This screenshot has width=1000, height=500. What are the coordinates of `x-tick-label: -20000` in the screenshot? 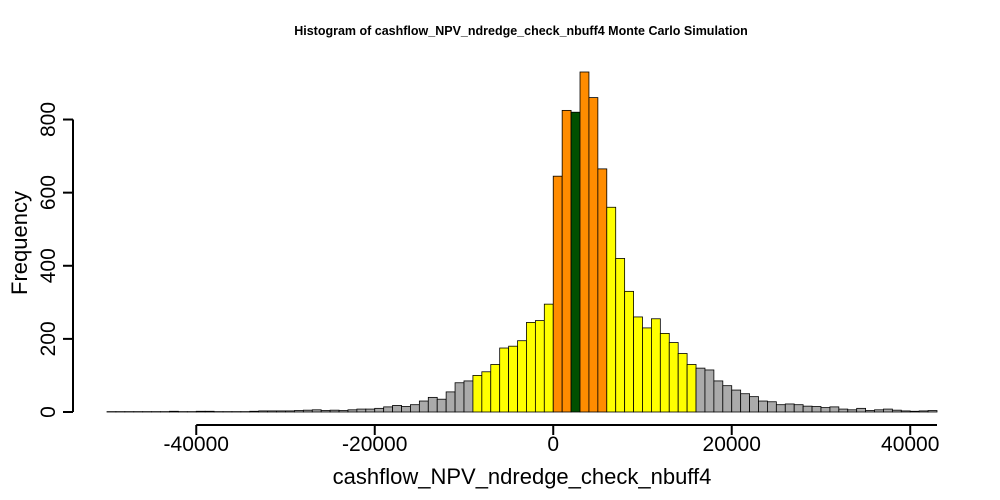 It's located at (374, 444).